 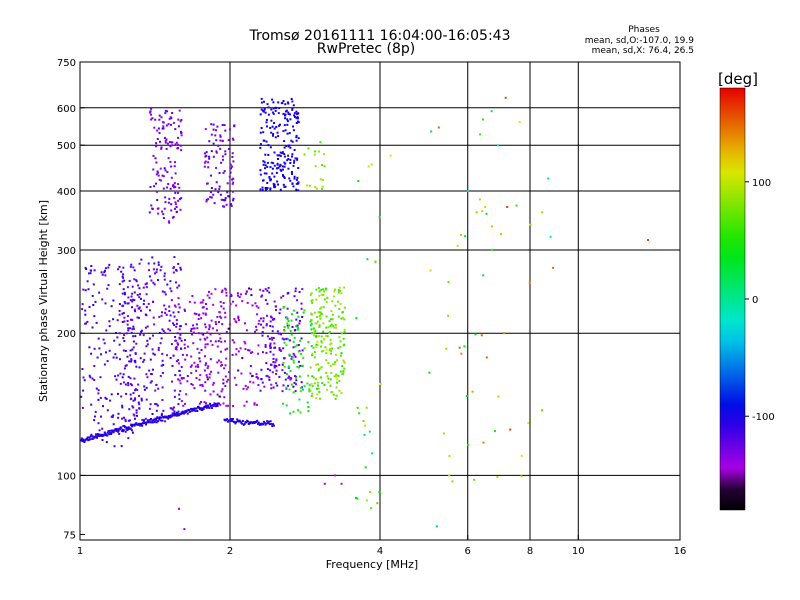 What do you see at coordinates (755, 300) in the screenshot?
I see `colorbar-tick-label: 0` at bounding box center [755, 300].